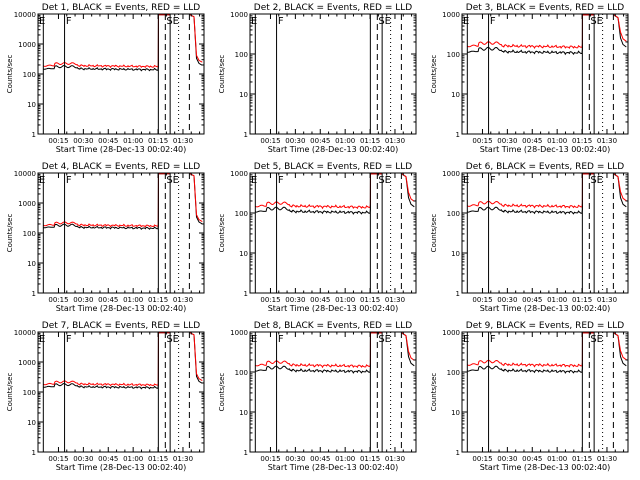 The image size is (640, 480). I want to click on panel-title: Det 4, BLACK = Events, RED = LLD, so click(121, 167).